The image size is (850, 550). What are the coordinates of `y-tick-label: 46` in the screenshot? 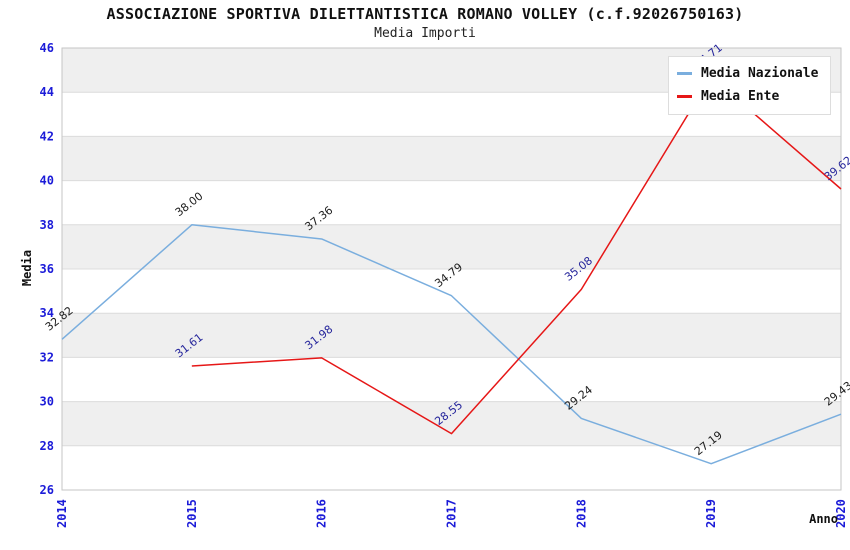 It's located at (47, 48).